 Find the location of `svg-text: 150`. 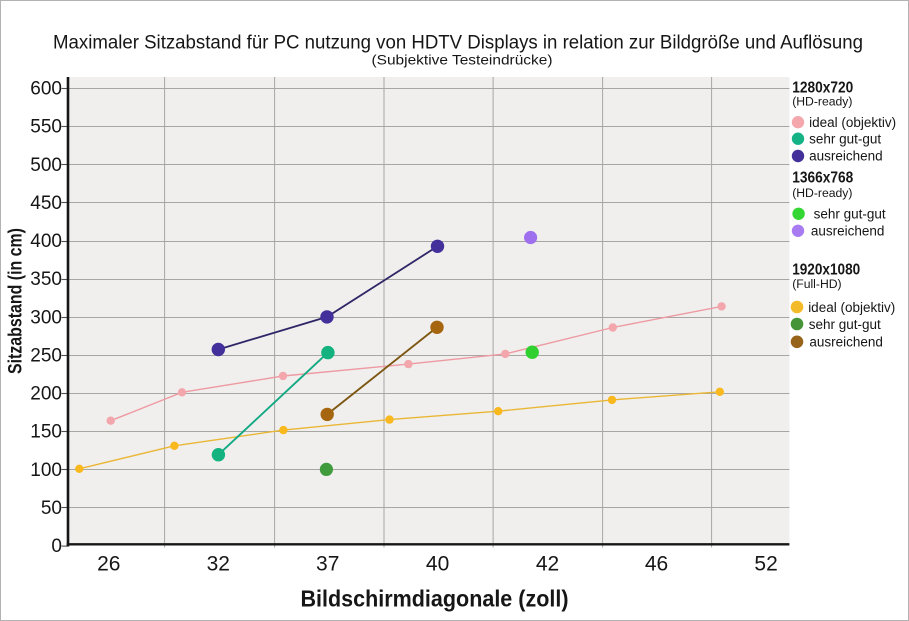

svg-text: 150 is located at coordinates (46, 432).